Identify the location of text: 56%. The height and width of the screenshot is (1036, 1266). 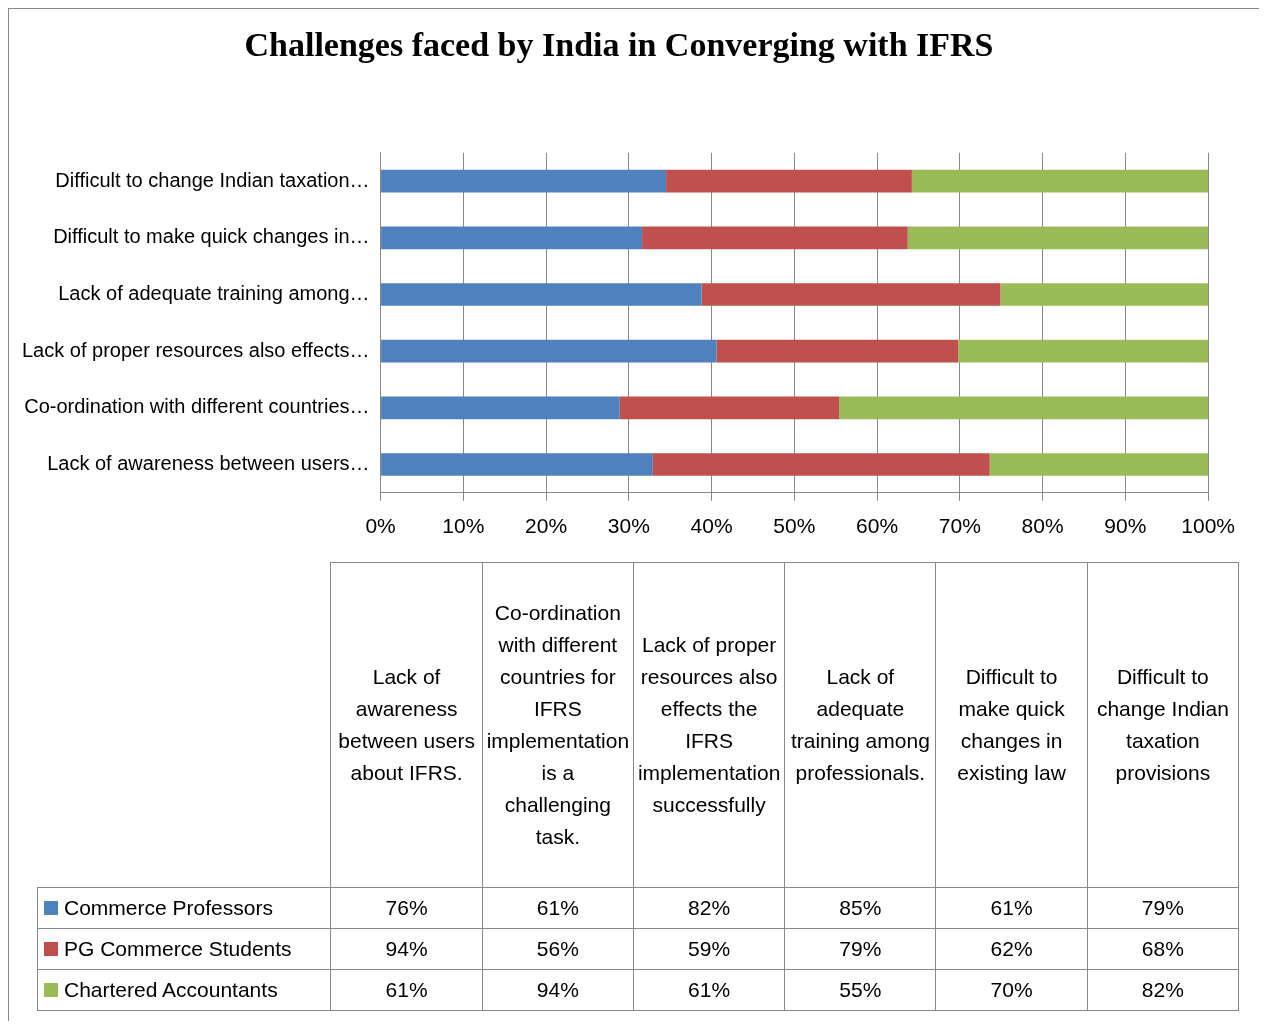
(558, 949).